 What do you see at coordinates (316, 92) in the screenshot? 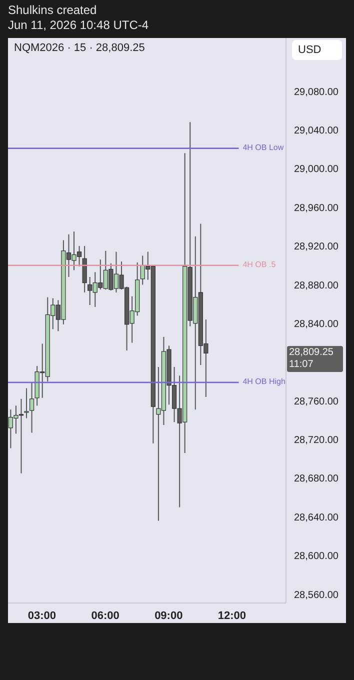
I see `y-tick-label: 29,080.00` at bounding box center [316, 92].